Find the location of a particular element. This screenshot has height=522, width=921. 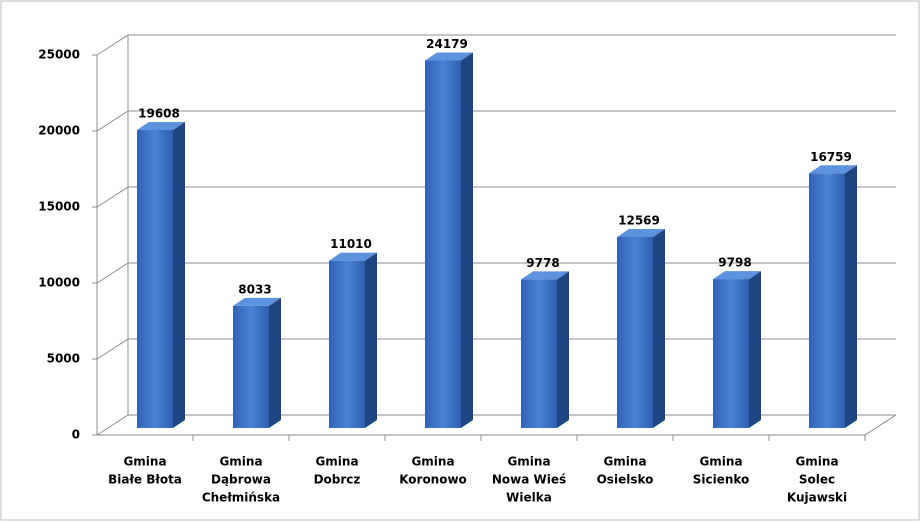

x-tick-label: Nowa Wieś is located at coordinates (529, 480).